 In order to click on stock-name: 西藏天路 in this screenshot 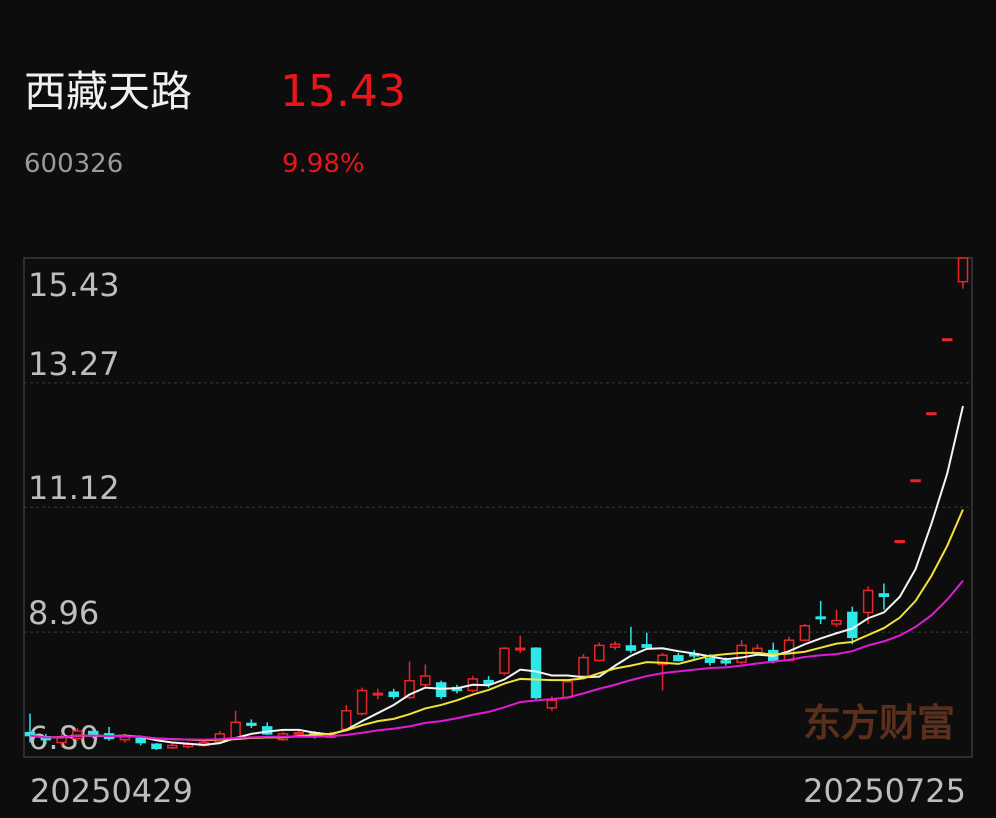, I will do `click(108, 91)`.